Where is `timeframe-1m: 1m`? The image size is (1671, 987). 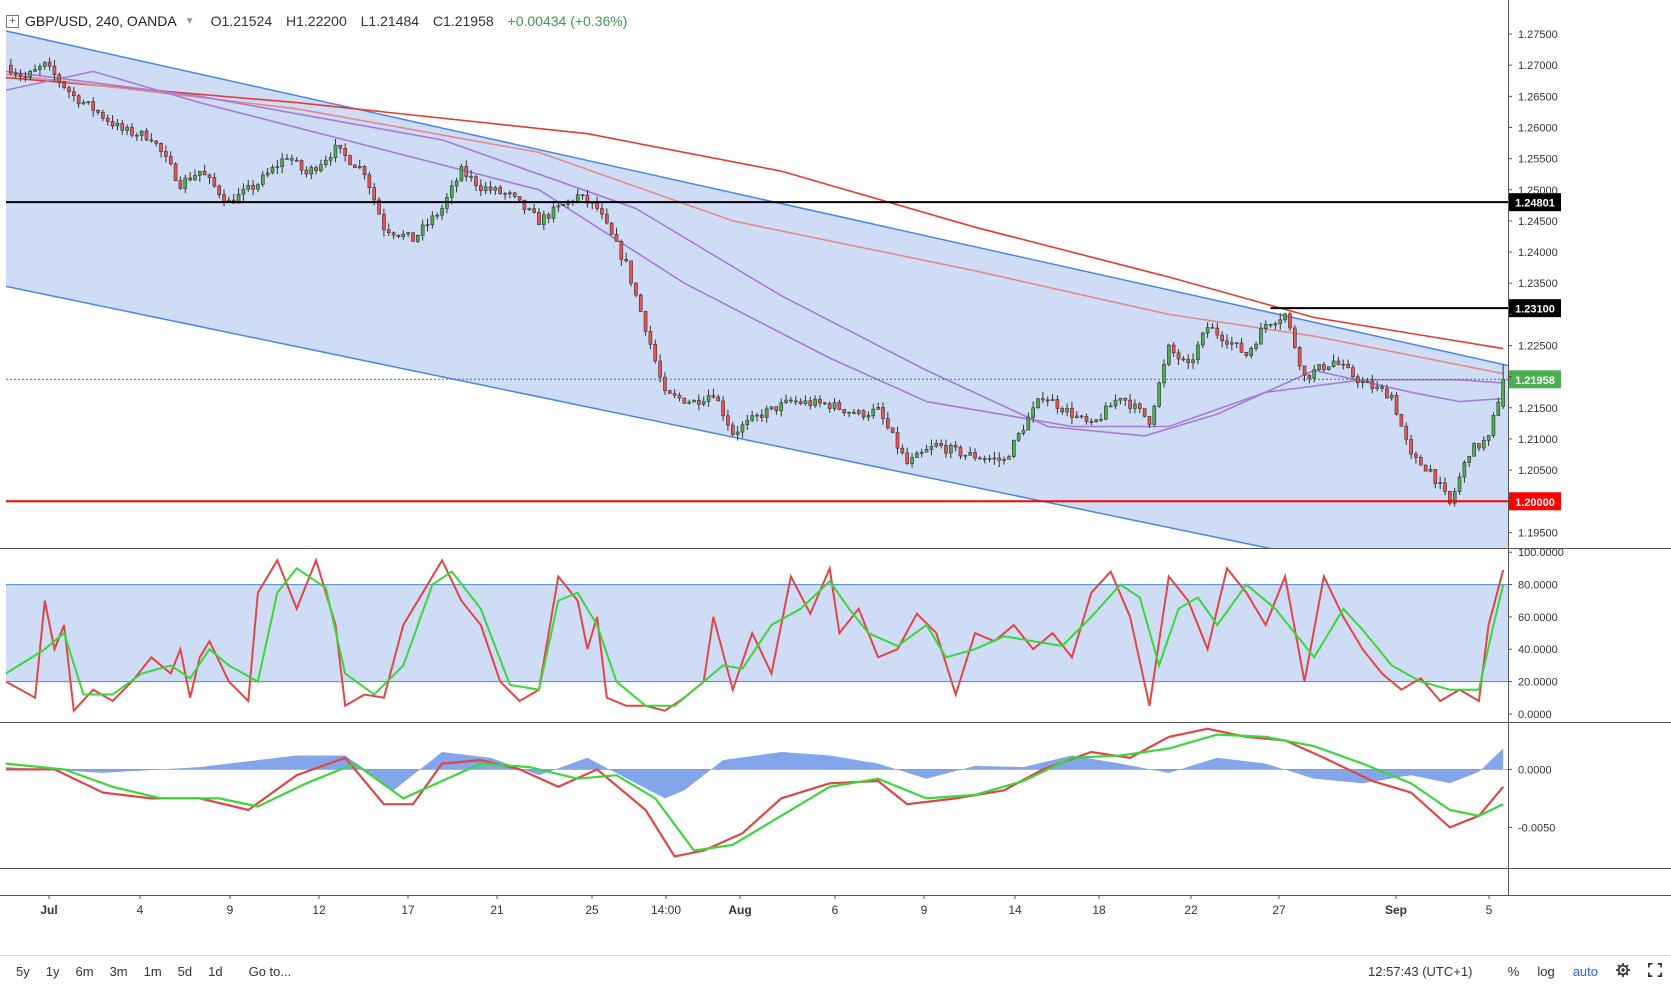
timeframe-1m: 1m is located at coordinates (152, 971).